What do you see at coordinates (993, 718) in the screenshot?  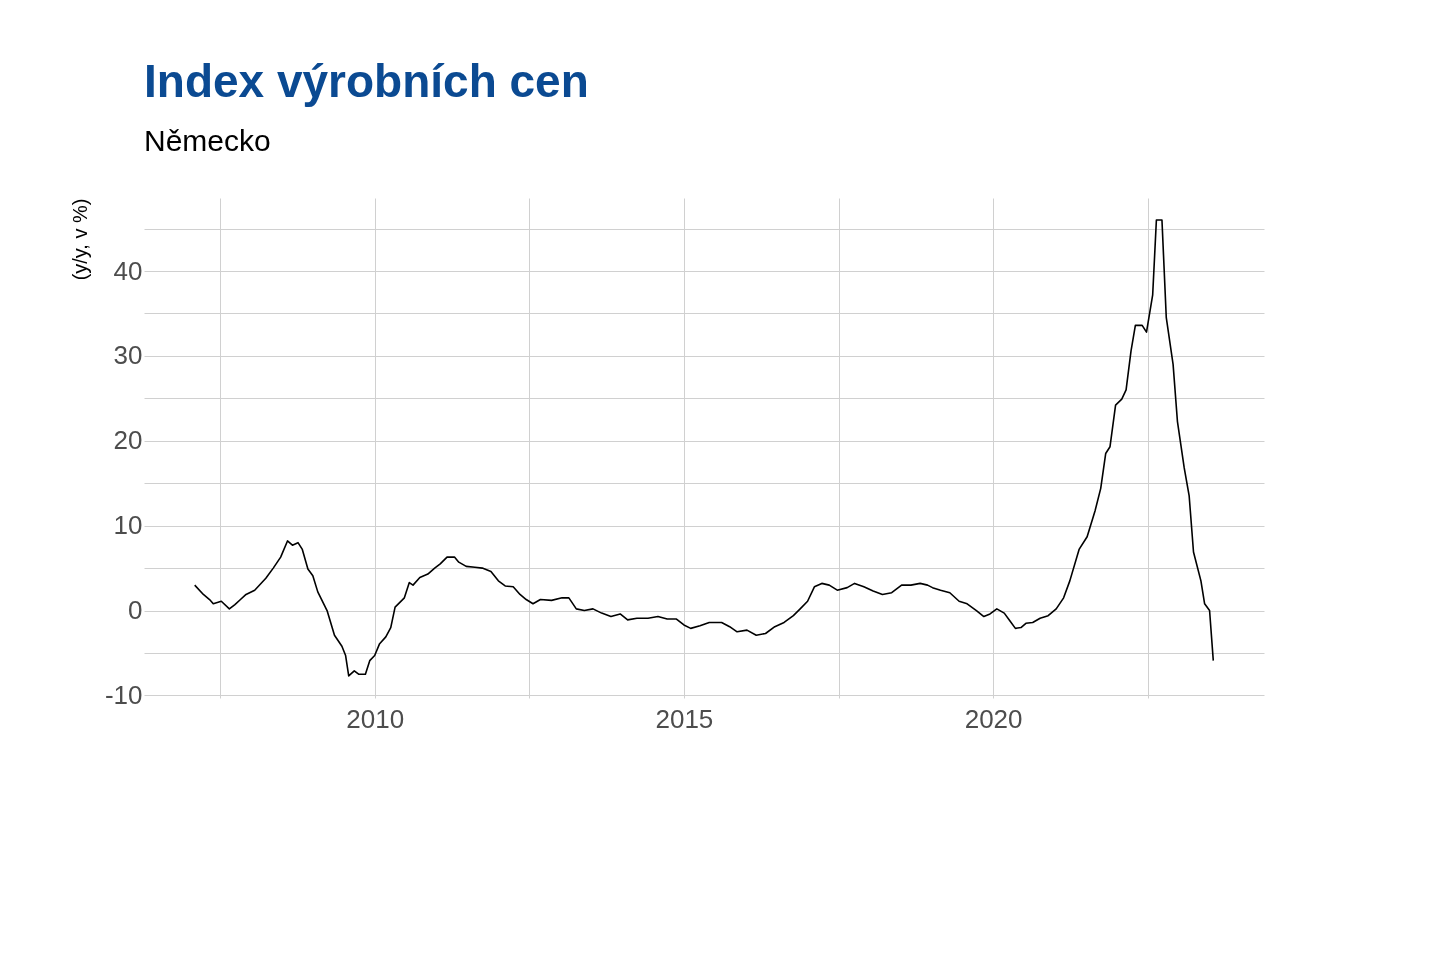 I see `x-tick-label: 2020` at bounding box center [993, 718].